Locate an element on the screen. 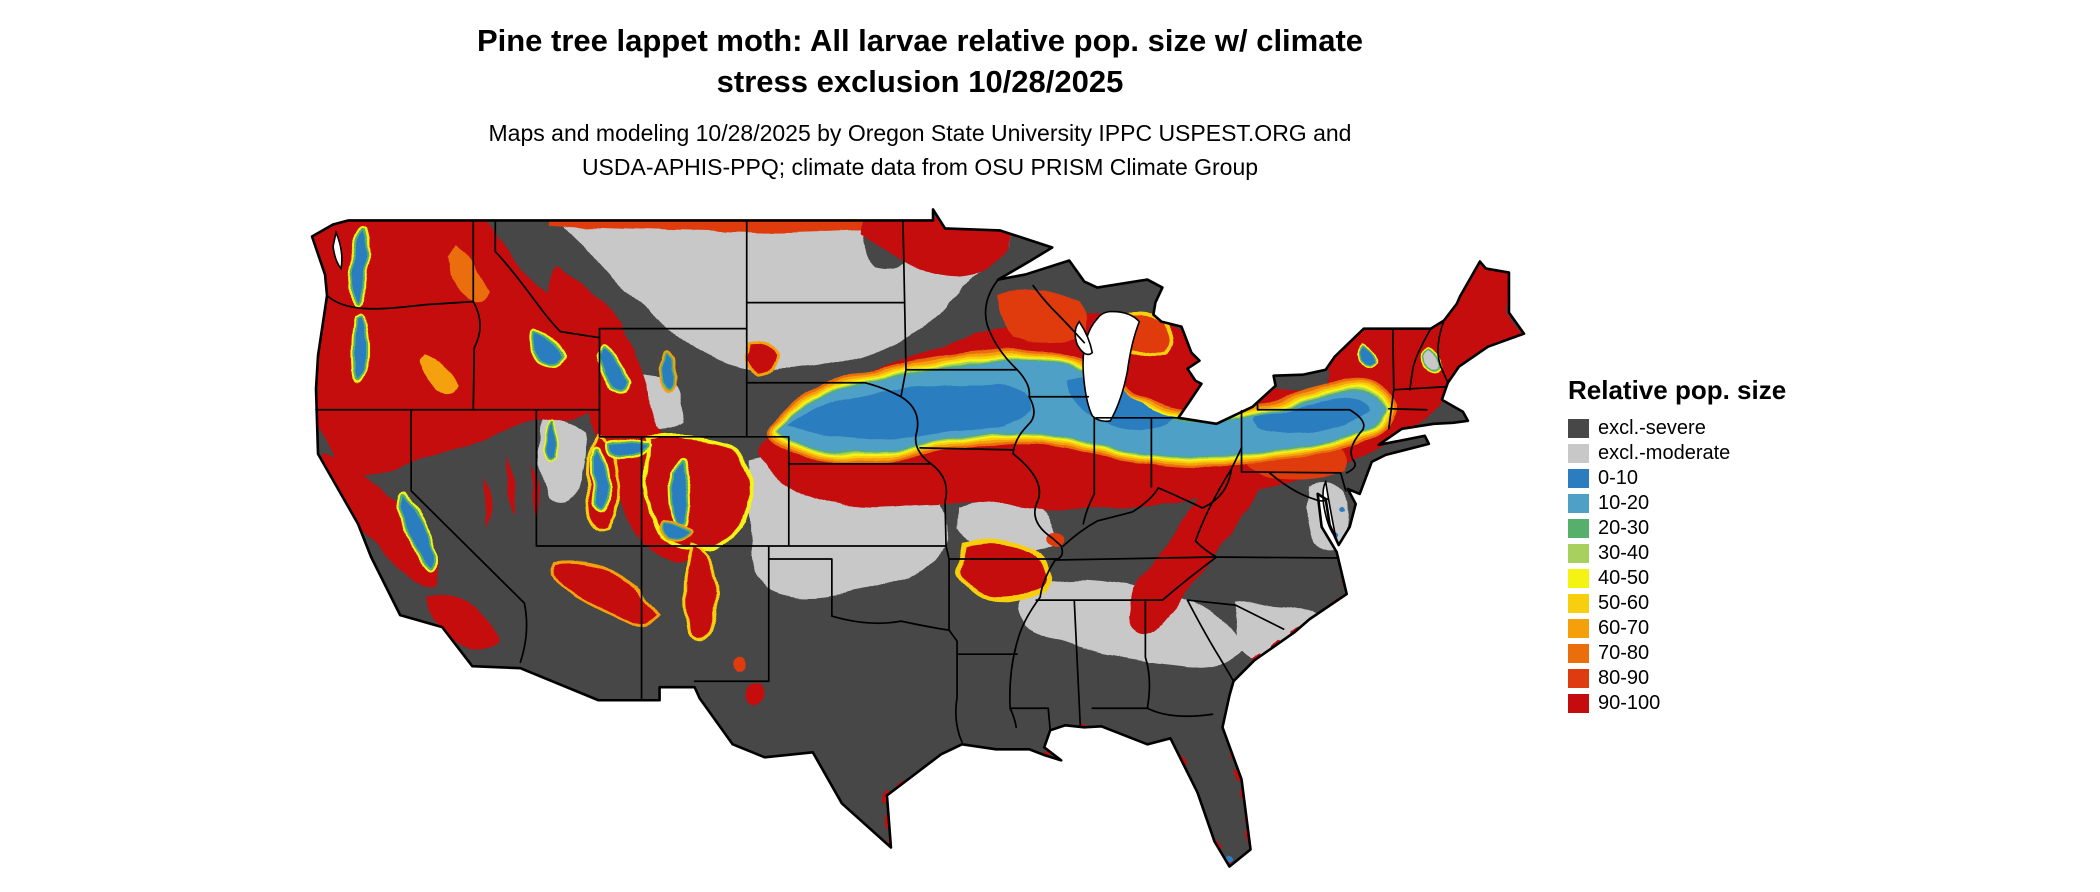 This screenshot has height=892, width=2100. legend-label: 80-90 is located at coordinates (1624, 678).